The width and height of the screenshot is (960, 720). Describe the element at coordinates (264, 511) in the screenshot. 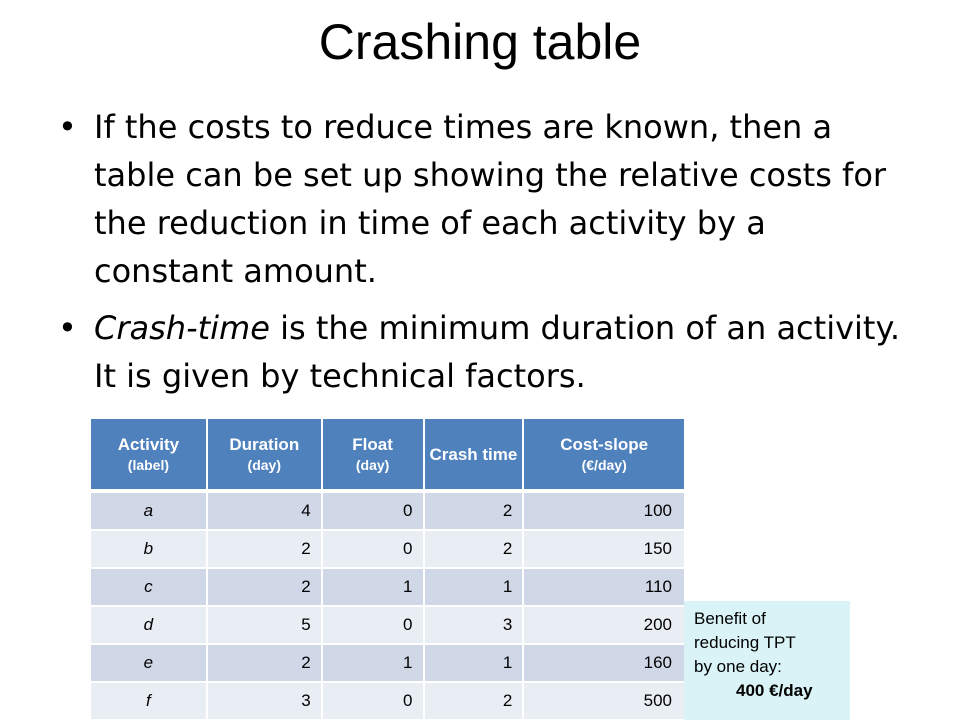

I see `cell-duration: 4` at that location.